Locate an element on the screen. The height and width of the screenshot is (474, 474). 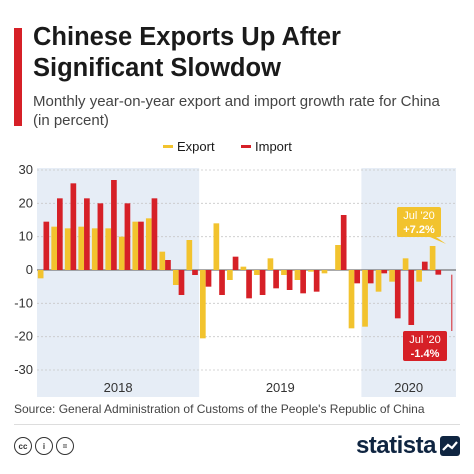
legend-import-label: Import is located at coordinates (273, 146).